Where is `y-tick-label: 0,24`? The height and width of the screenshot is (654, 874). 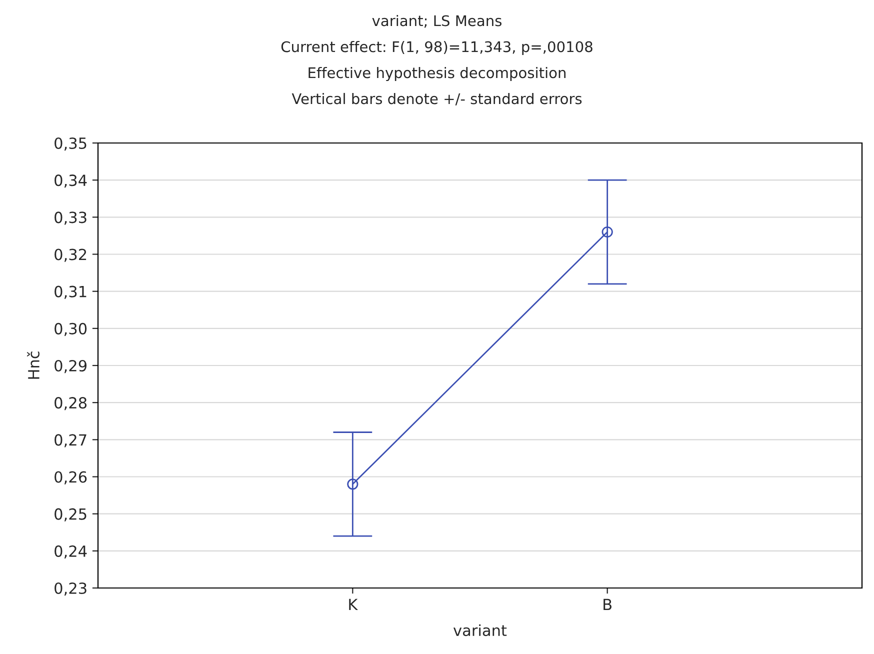 y-tick-label: 0,24 is located at coordinates (70, 551).